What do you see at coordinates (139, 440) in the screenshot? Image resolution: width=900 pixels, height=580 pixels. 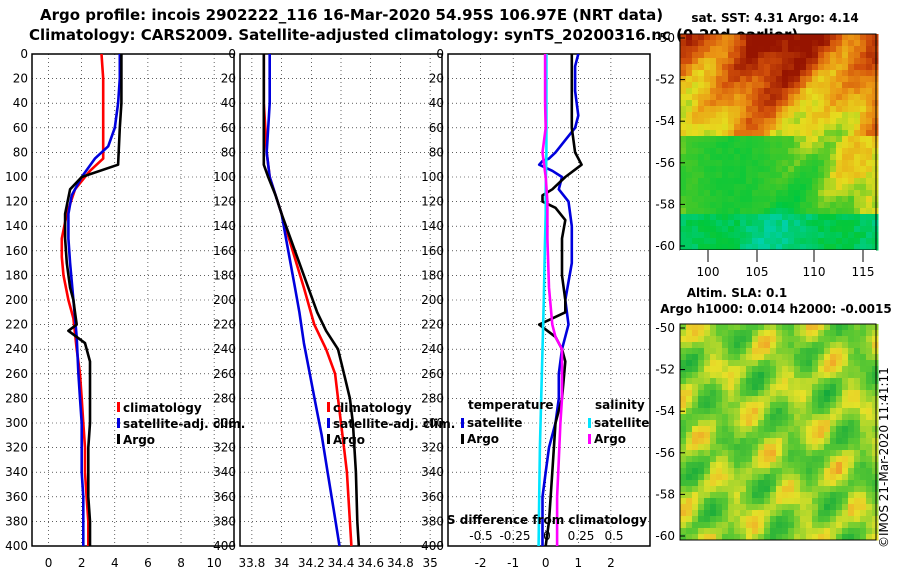 I see `legend-label: Argo` at bounding box center [139, 440].